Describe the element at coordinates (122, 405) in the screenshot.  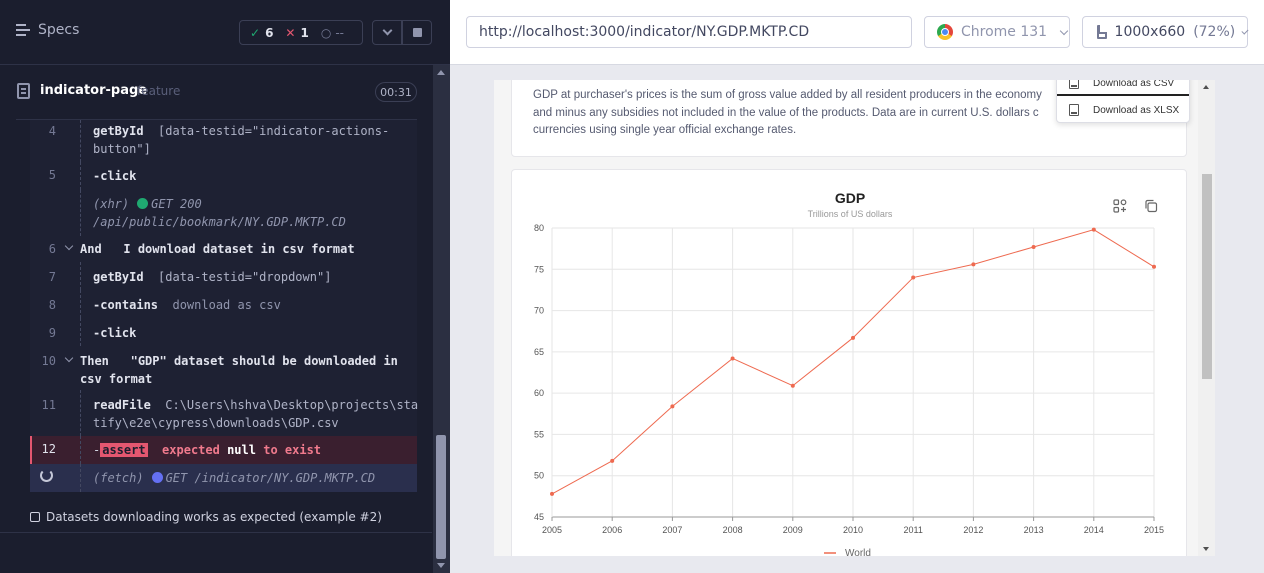
I see `command-name: readFile` at that location.